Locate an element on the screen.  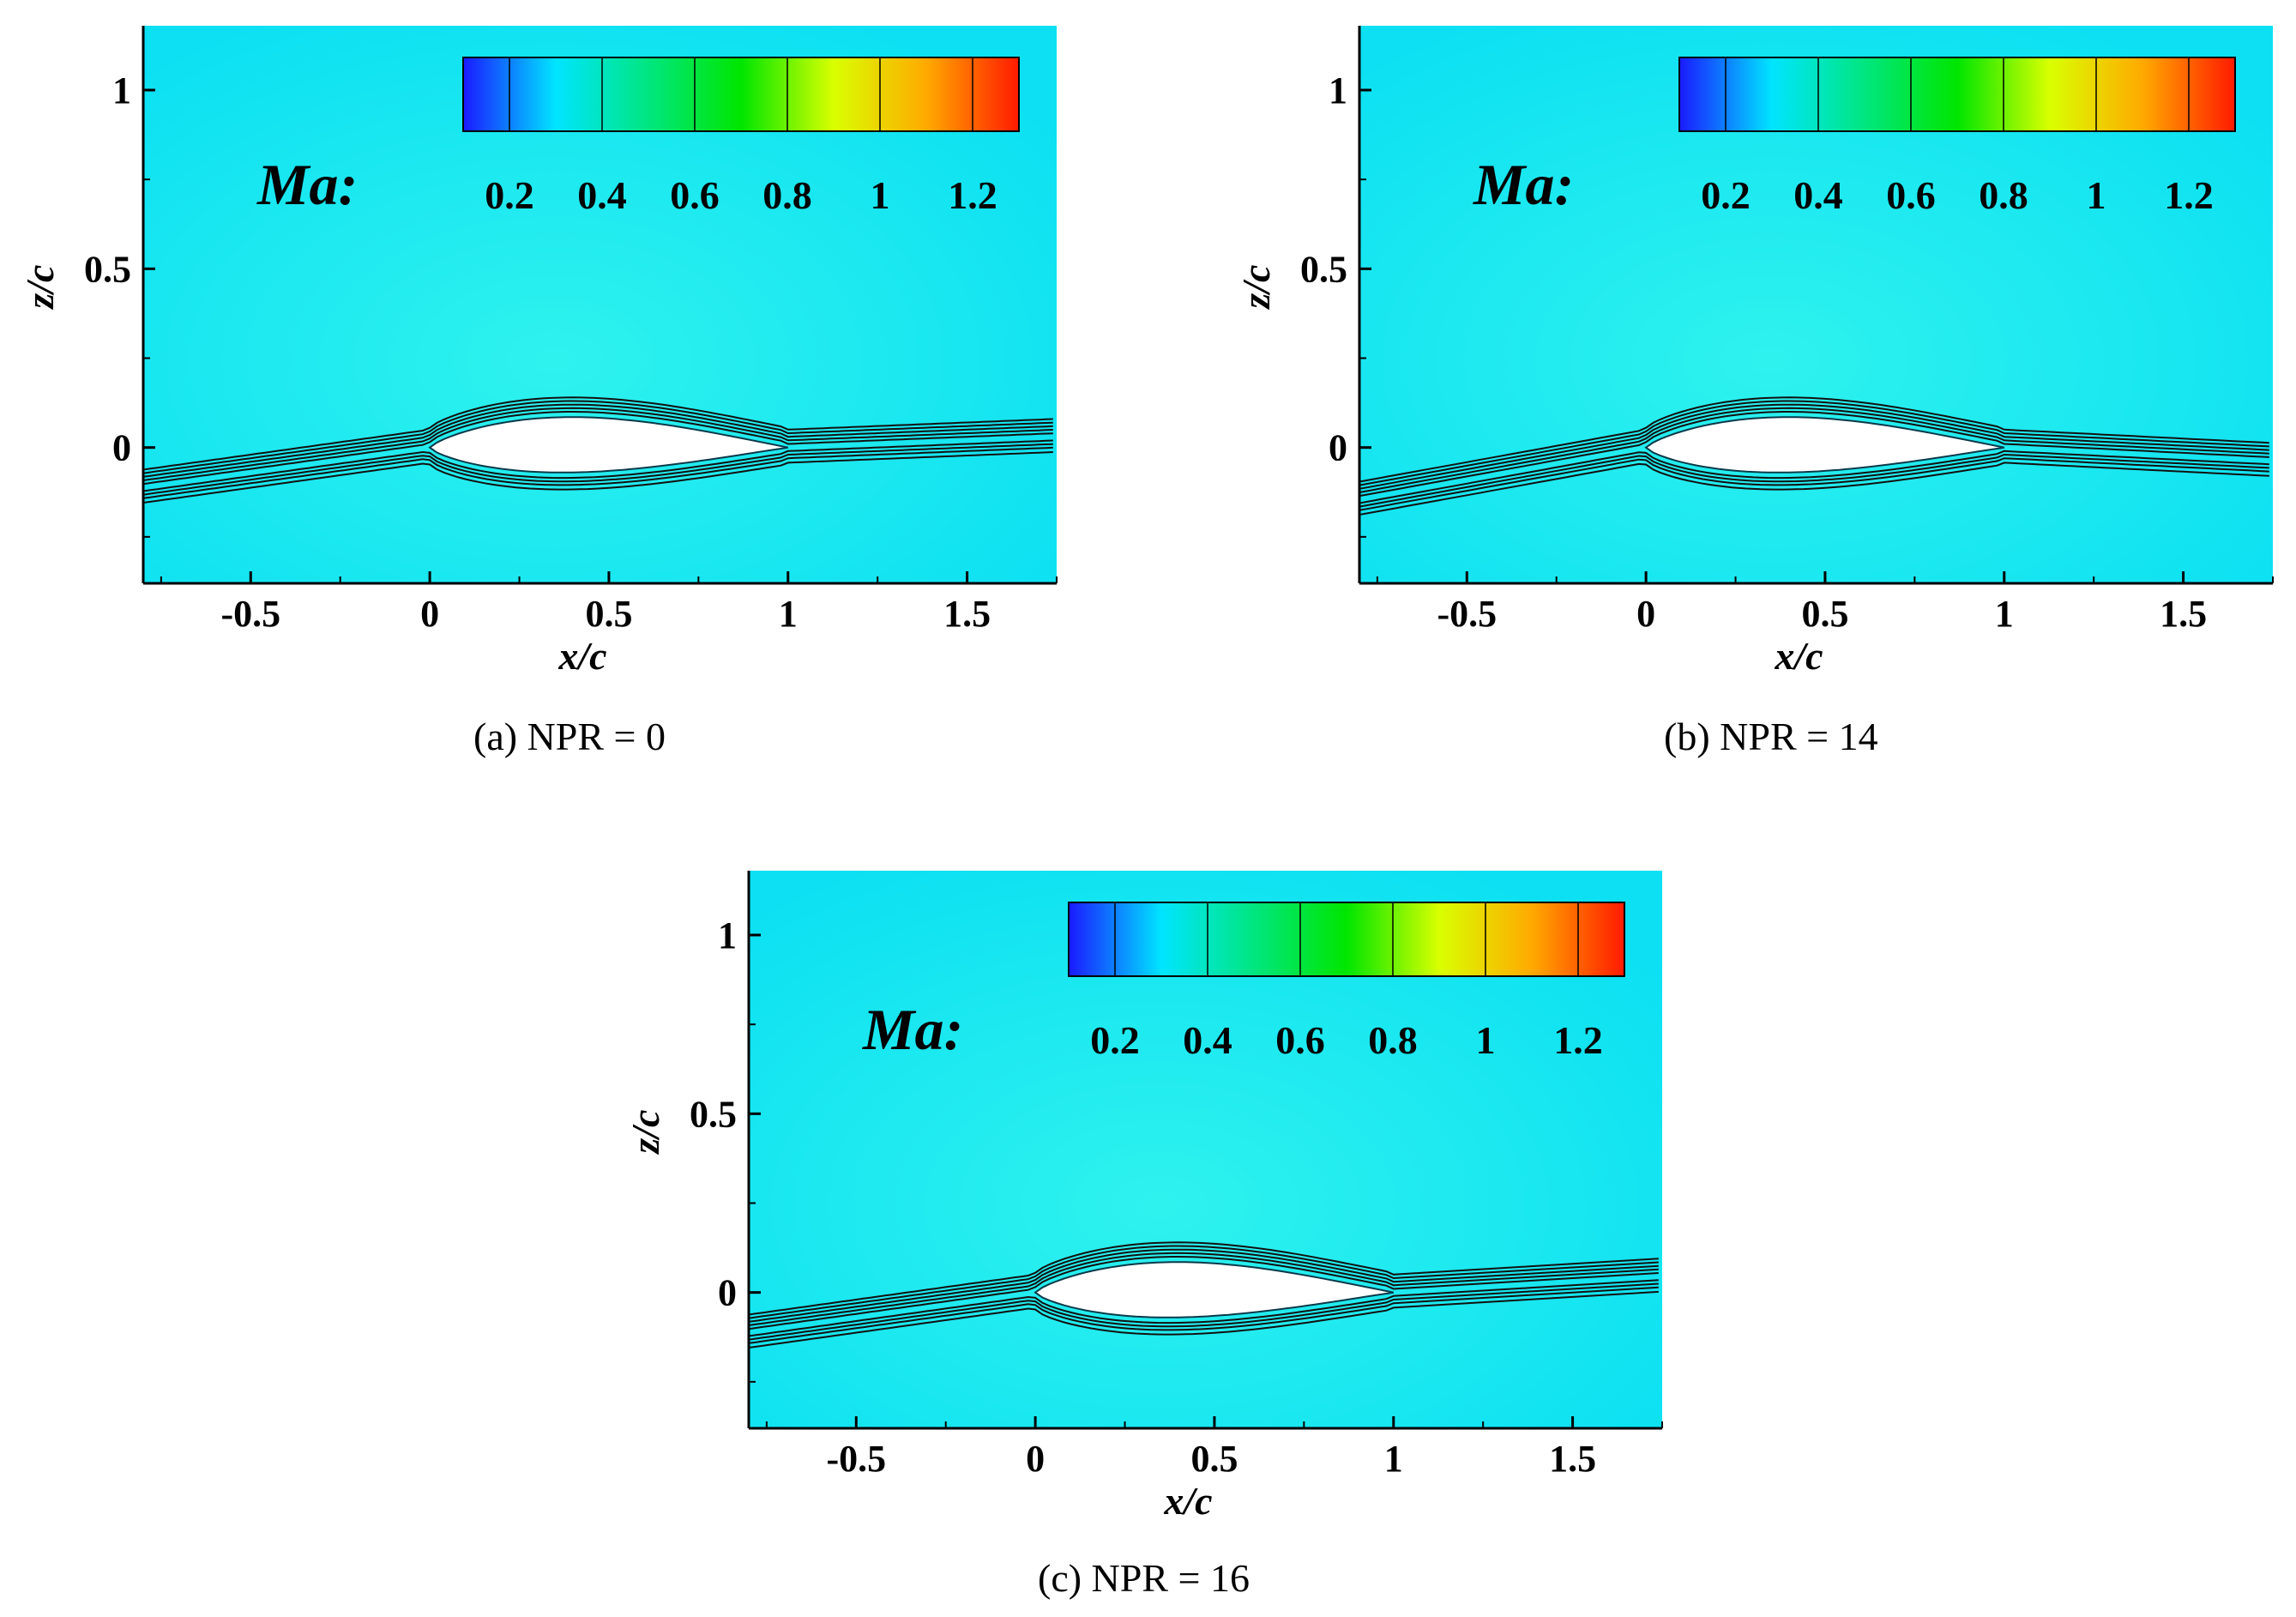
caption-b: (b) NPR = 14 is located at coordinates (1771, 736).